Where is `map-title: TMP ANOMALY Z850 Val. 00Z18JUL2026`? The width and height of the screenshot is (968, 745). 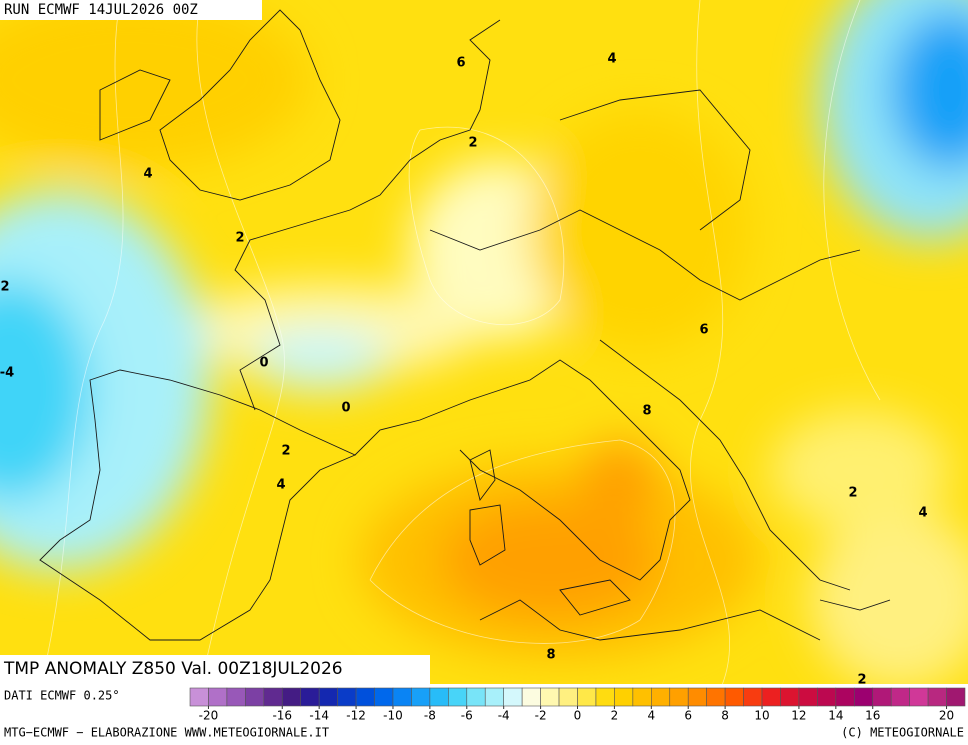 map-title: TMP ANOMALY Z850 Val. 00Z18JUL2026 is located at coordinates (173, 669).